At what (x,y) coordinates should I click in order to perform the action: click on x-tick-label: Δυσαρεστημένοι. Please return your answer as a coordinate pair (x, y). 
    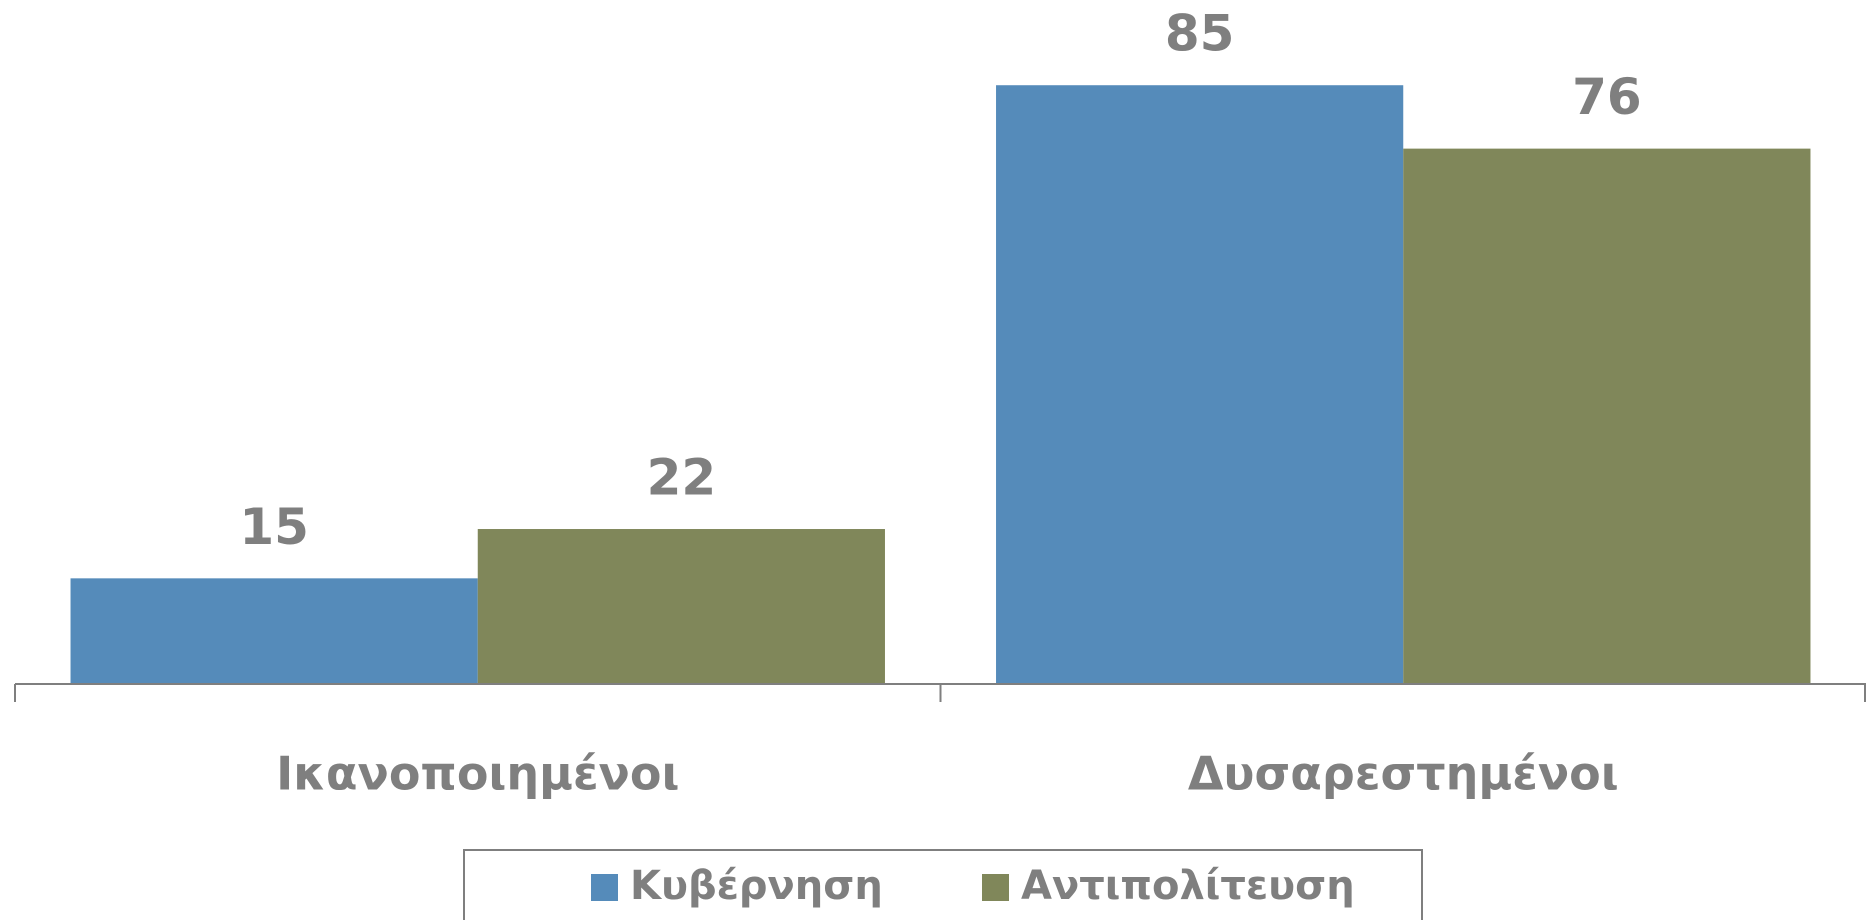
    Looking at the image, I should click on (1403, 774).